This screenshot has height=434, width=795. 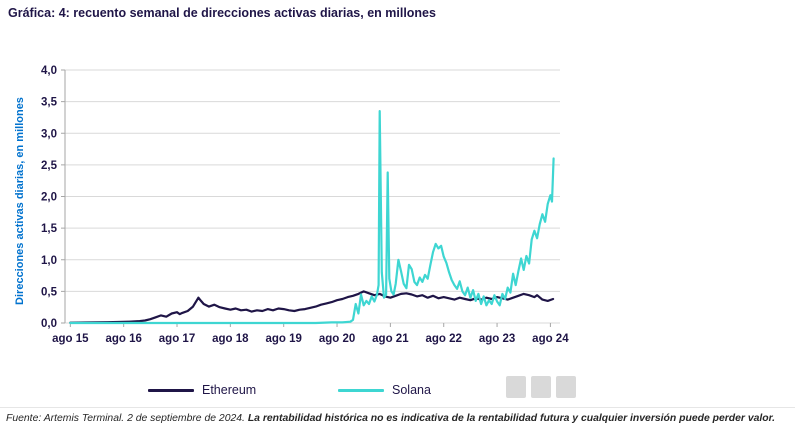 What do you see at coordinates (550, 339) in the screenshot?
I see `svg-text: ago 24` at bounding box center [550, 339].